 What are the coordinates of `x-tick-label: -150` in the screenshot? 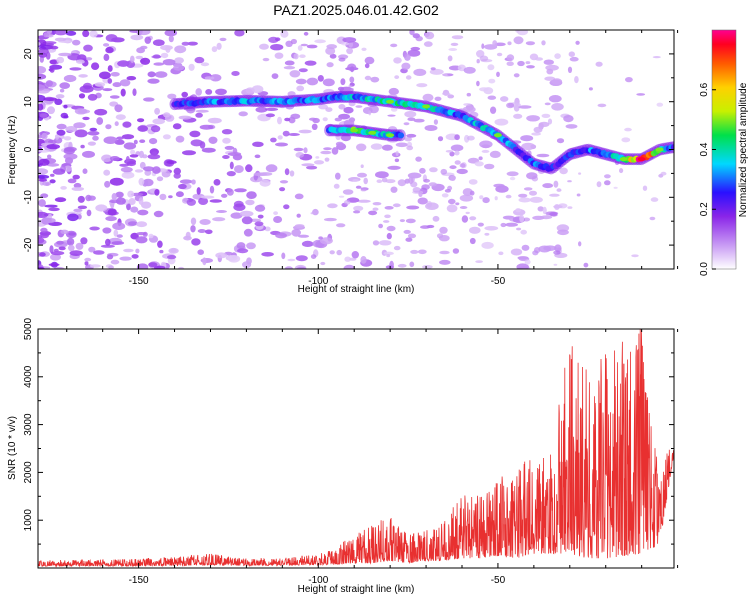 It's located at (139, 580).